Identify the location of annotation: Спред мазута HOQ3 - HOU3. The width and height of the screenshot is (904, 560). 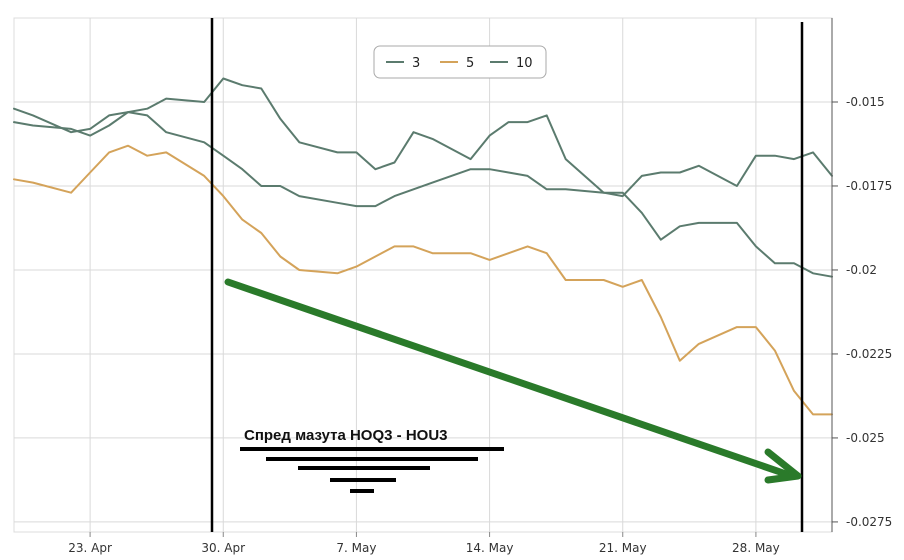
(372, 460).